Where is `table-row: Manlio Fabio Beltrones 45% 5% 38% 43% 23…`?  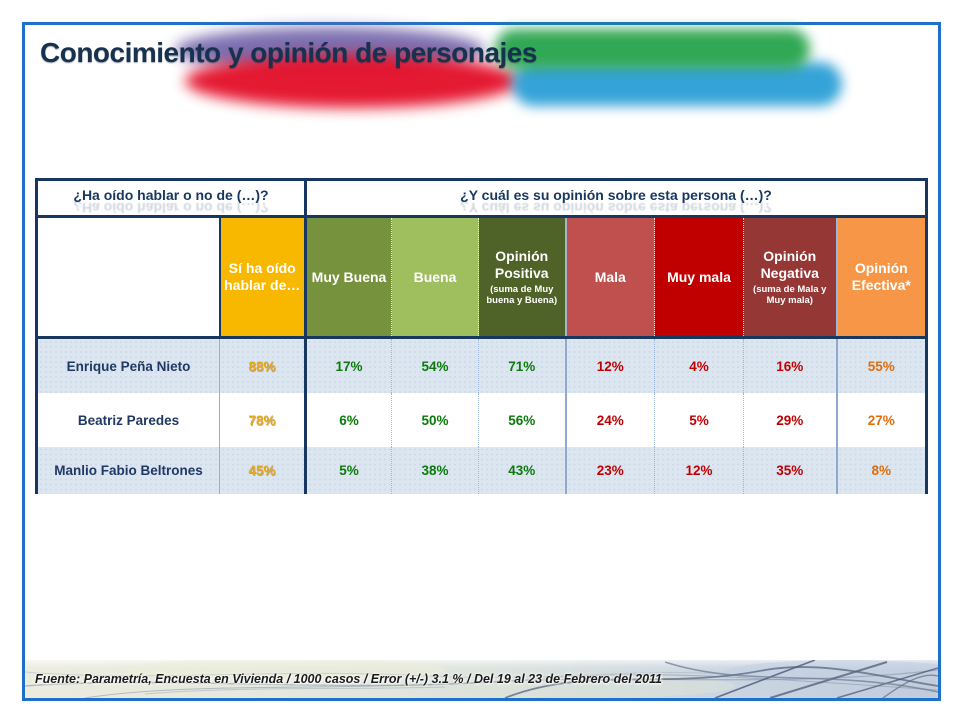
table-row: Manlio Fabio Beltrones 45% 5% 38% 43% 23… is located at coordinates (482, 470).